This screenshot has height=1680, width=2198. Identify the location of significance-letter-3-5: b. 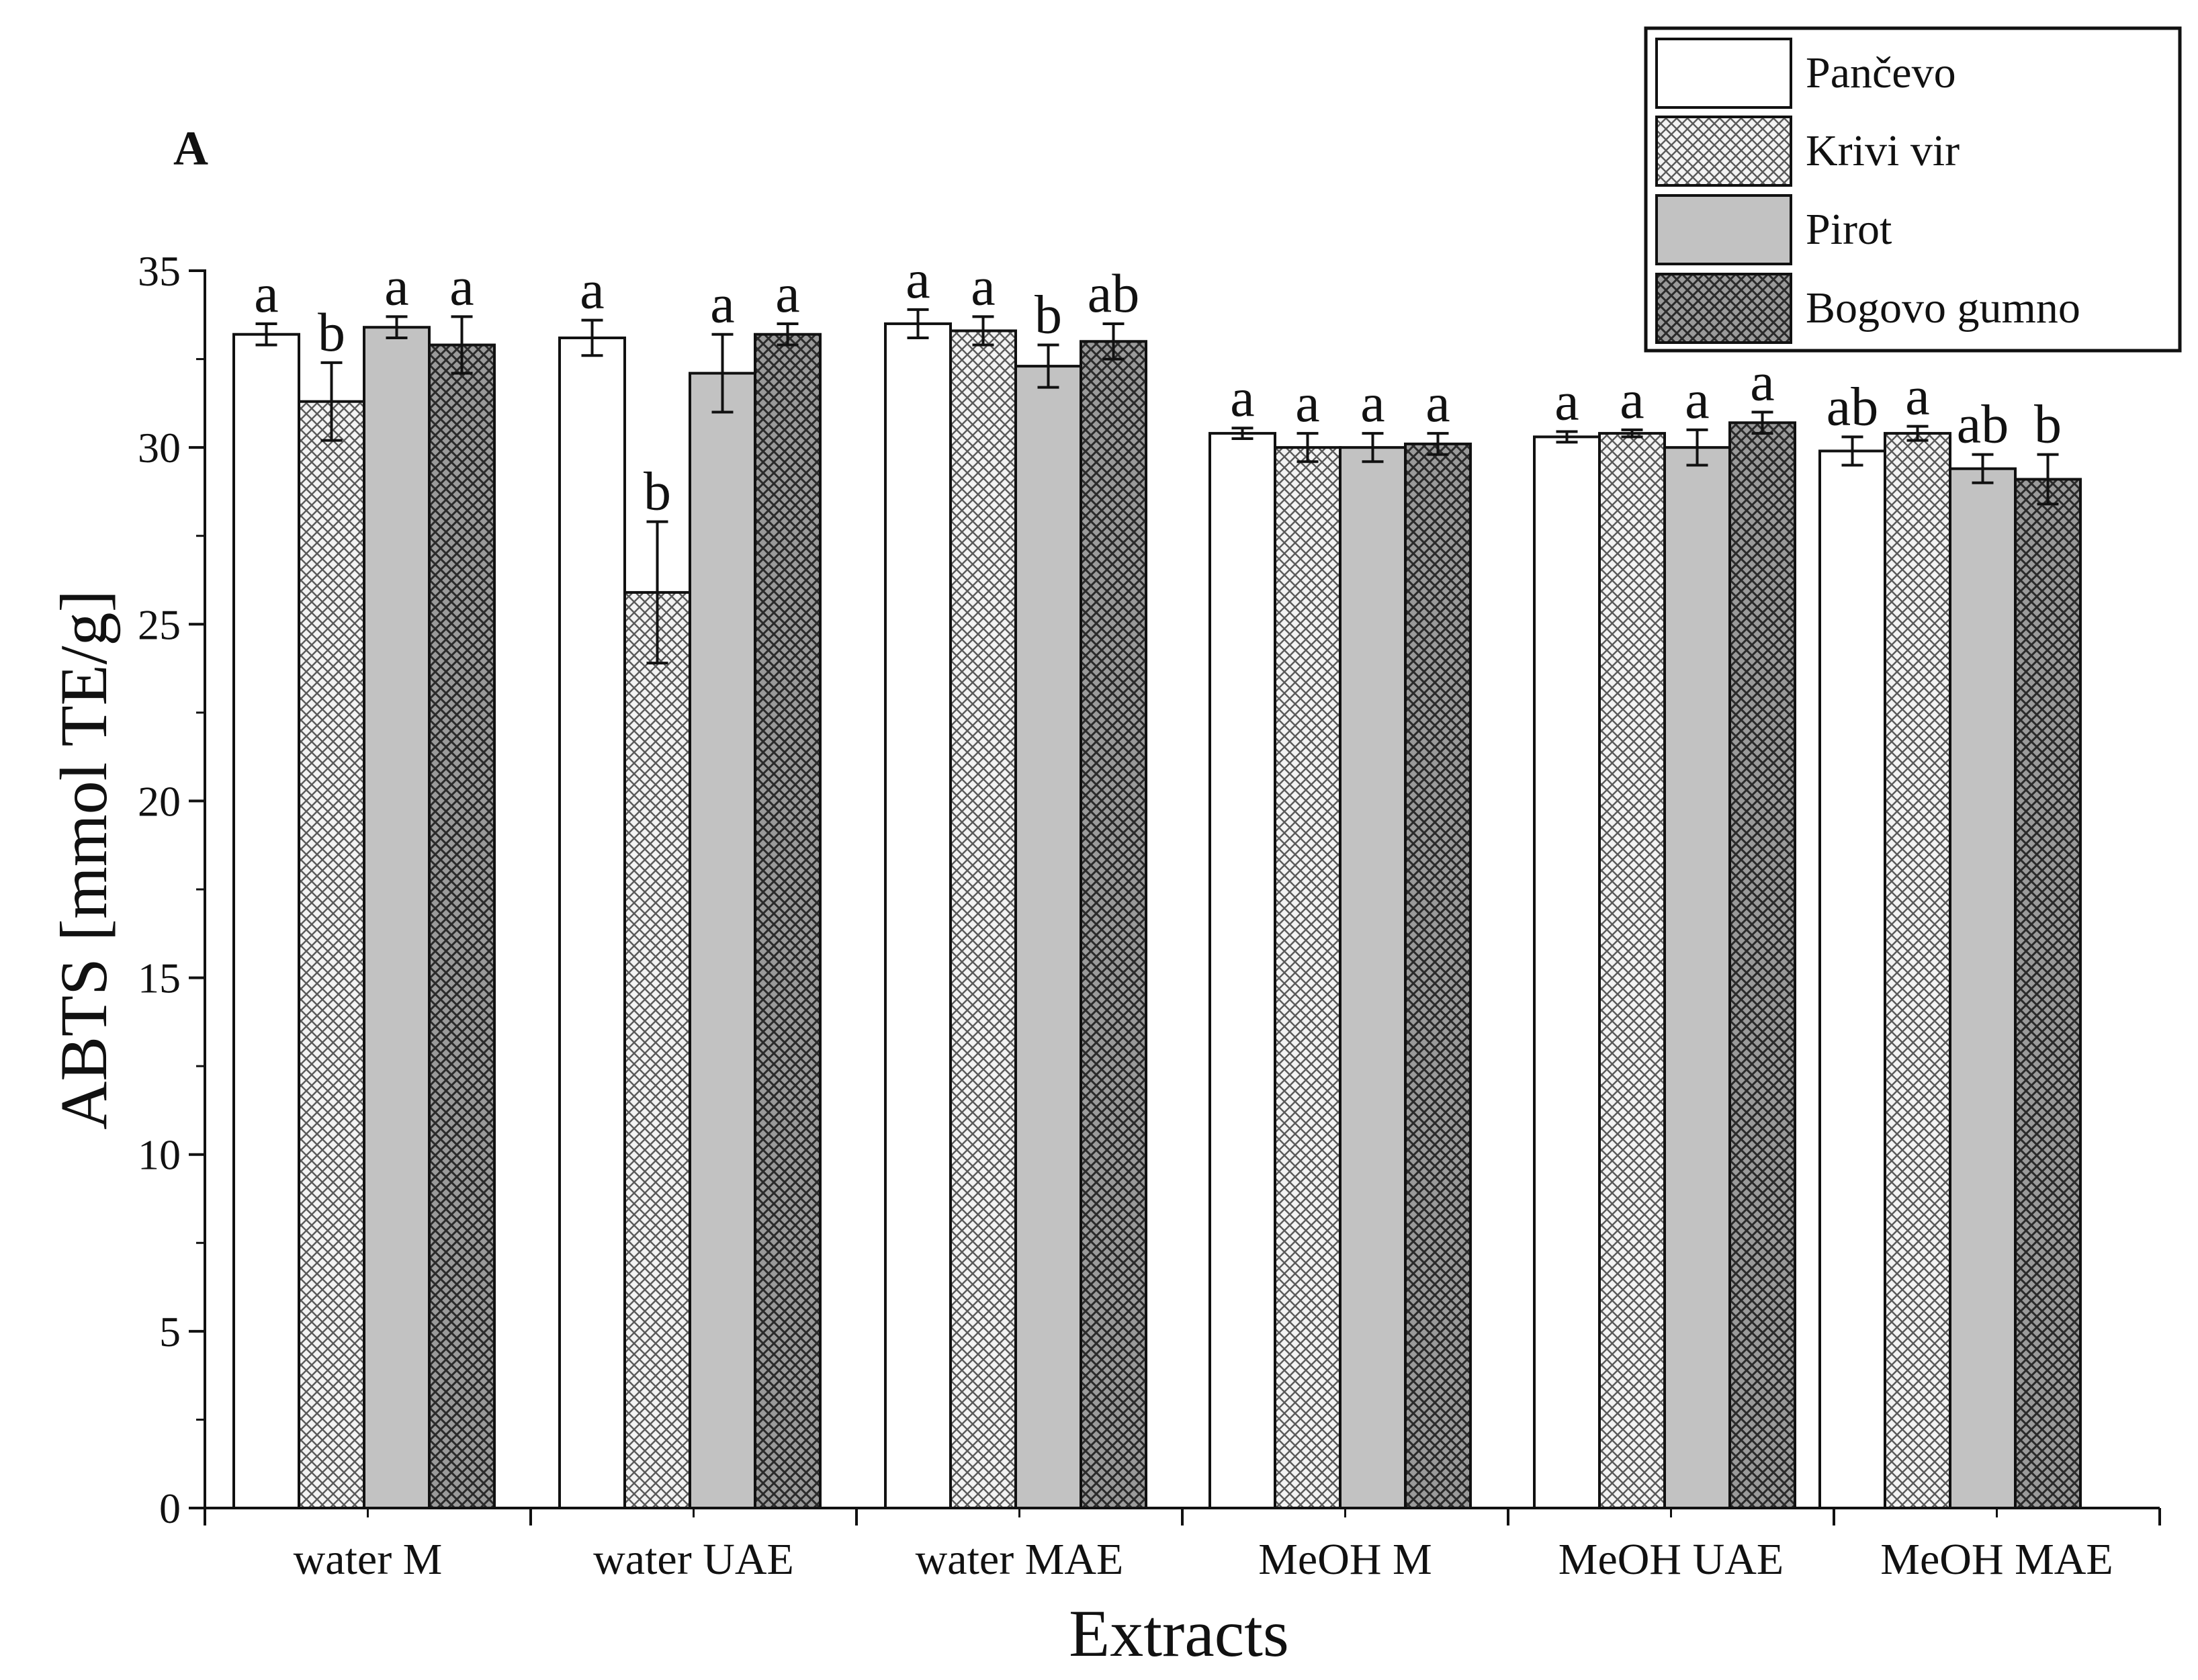
(2048, 424).